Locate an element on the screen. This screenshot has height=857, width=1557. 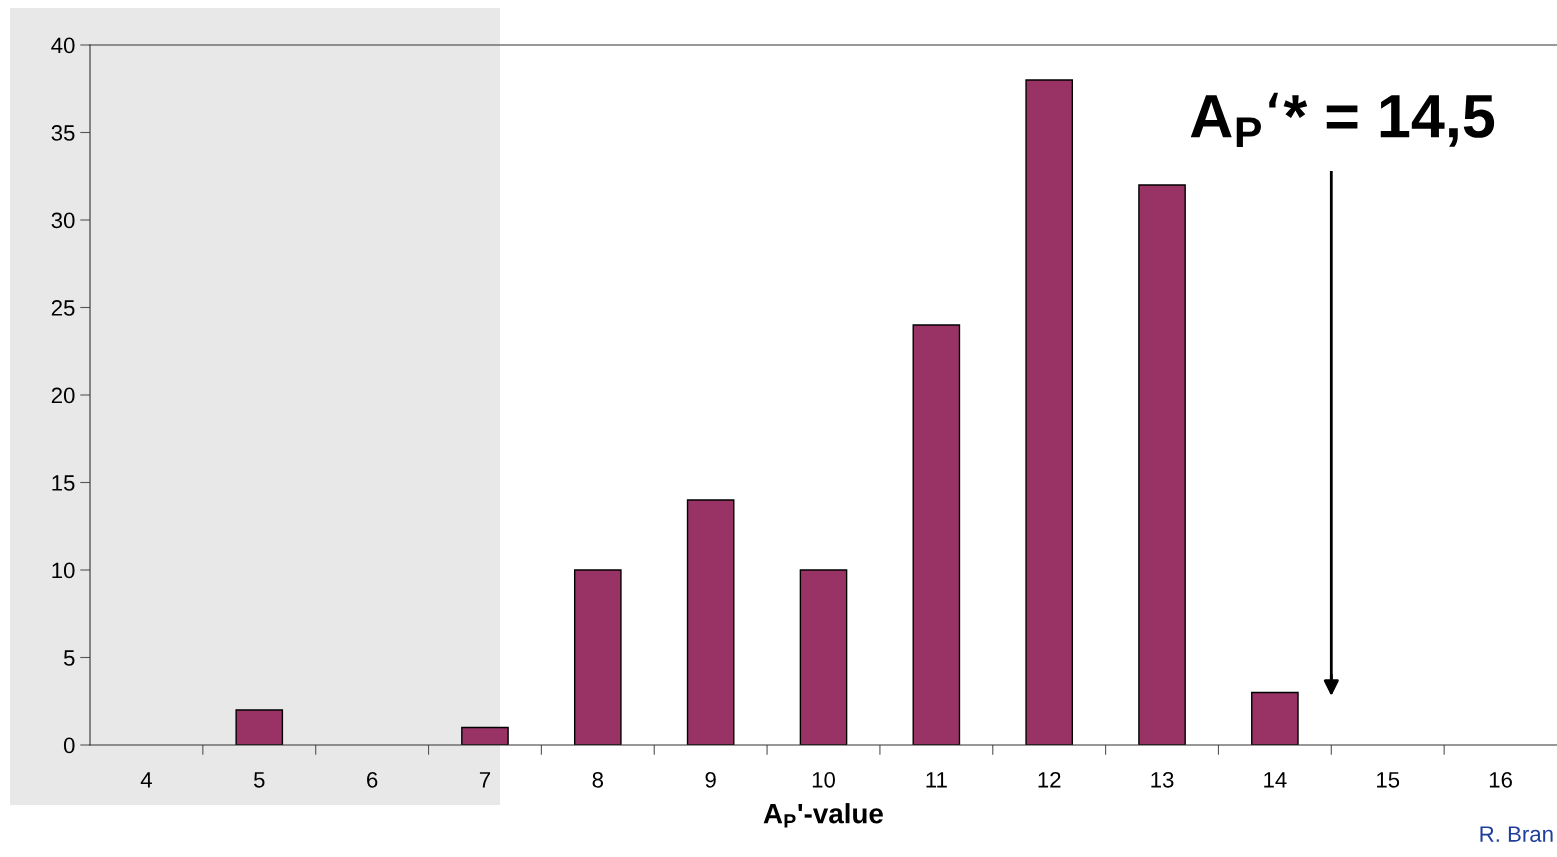
y-tick-label: 20 is located at coordinates (63, 395).